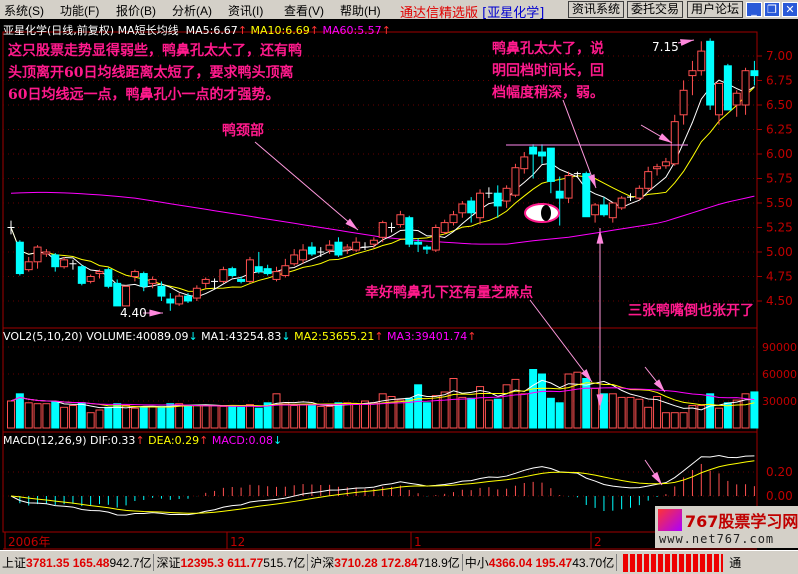 The image size is (798, 574). What do you see at coordinates (779, 401) in the screenshot?
I see `volume-tick-label: 30000` at bounding box center [779, 401].